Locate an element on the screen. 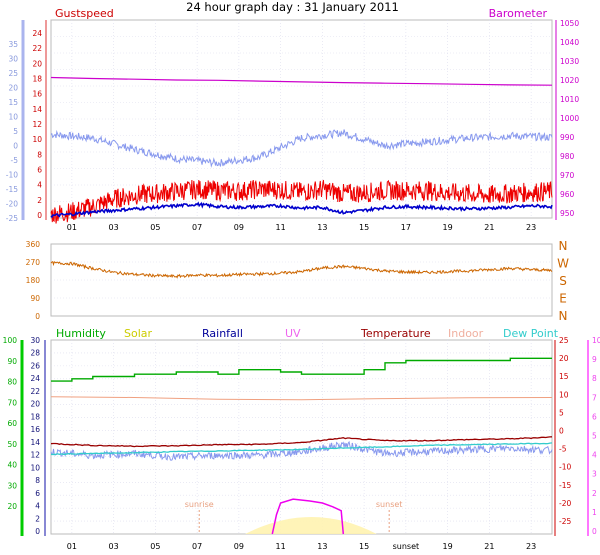 The height and width of the screenshot is (555, 600). y-tick-windchill: -15 is located at coordinates (12, 189).